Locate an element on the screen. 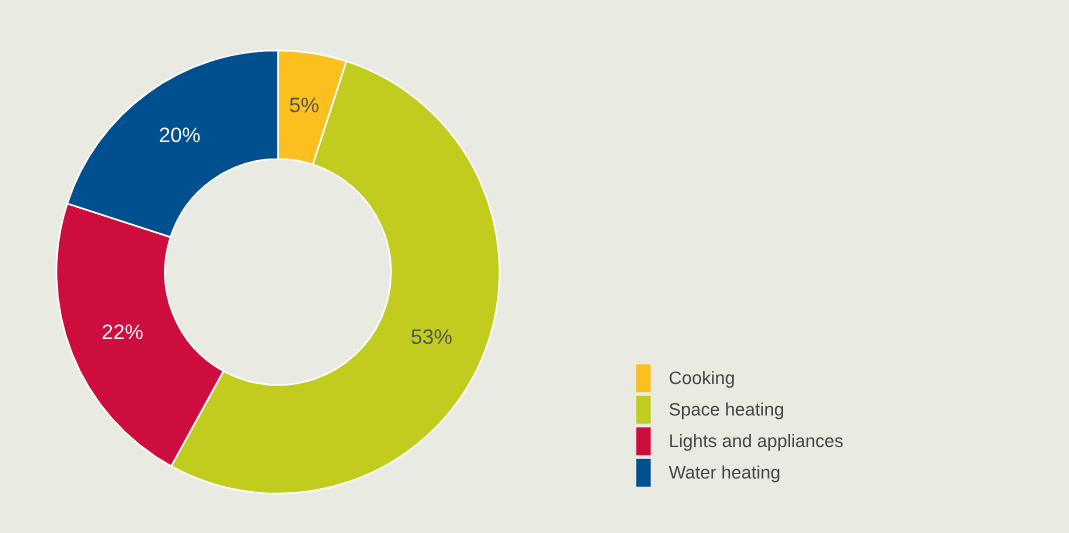 Image resolution: width=1069 pixels, height=533 pixels. legend-label: Lights and appliances is located at coordinates (756, 442).